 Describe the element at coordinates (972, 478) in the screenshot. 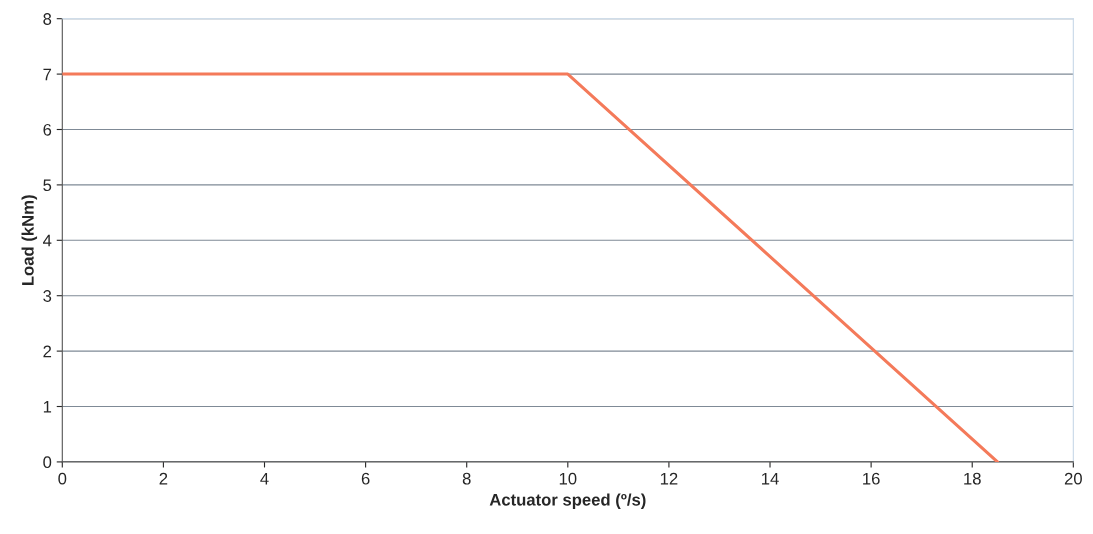

I see `x-tick-label: 18` at that location.